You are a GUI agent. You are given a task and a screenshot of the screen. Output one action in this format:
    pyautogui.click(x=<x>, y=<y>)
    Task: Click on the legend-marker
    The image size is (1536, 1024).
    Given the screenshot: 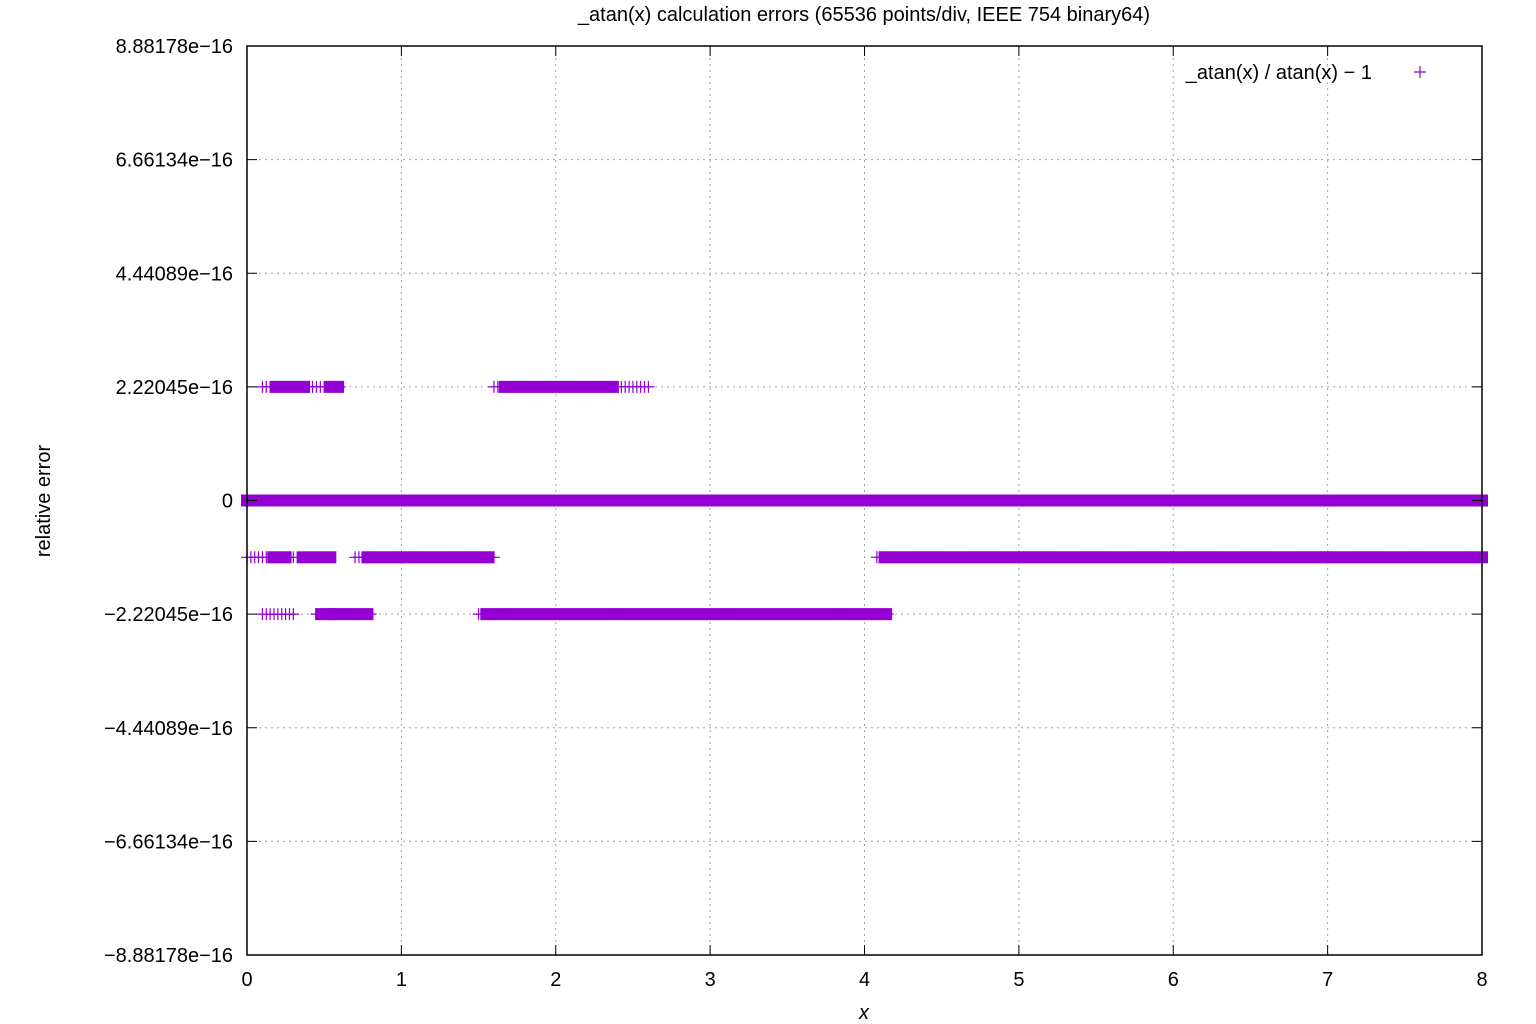 What is the action you would take?
    pyautogui.click(x=1420, y=72)
    